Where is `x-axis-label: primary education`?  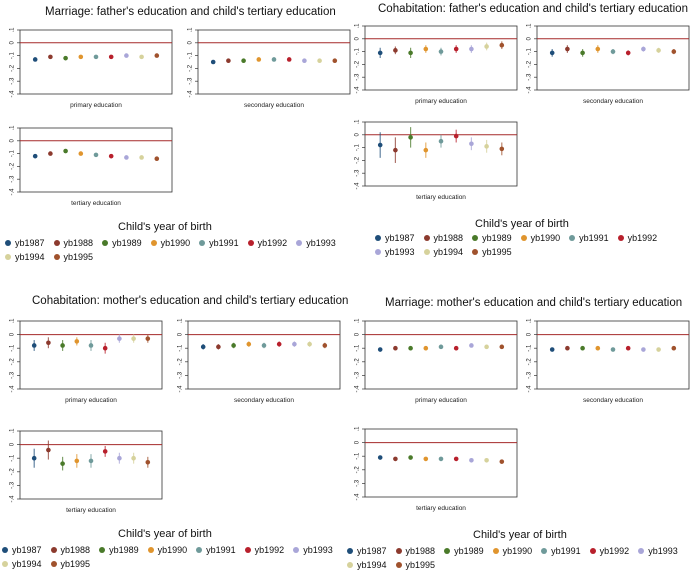 x-axis-label: primary education is located at coordinates (91, 400).